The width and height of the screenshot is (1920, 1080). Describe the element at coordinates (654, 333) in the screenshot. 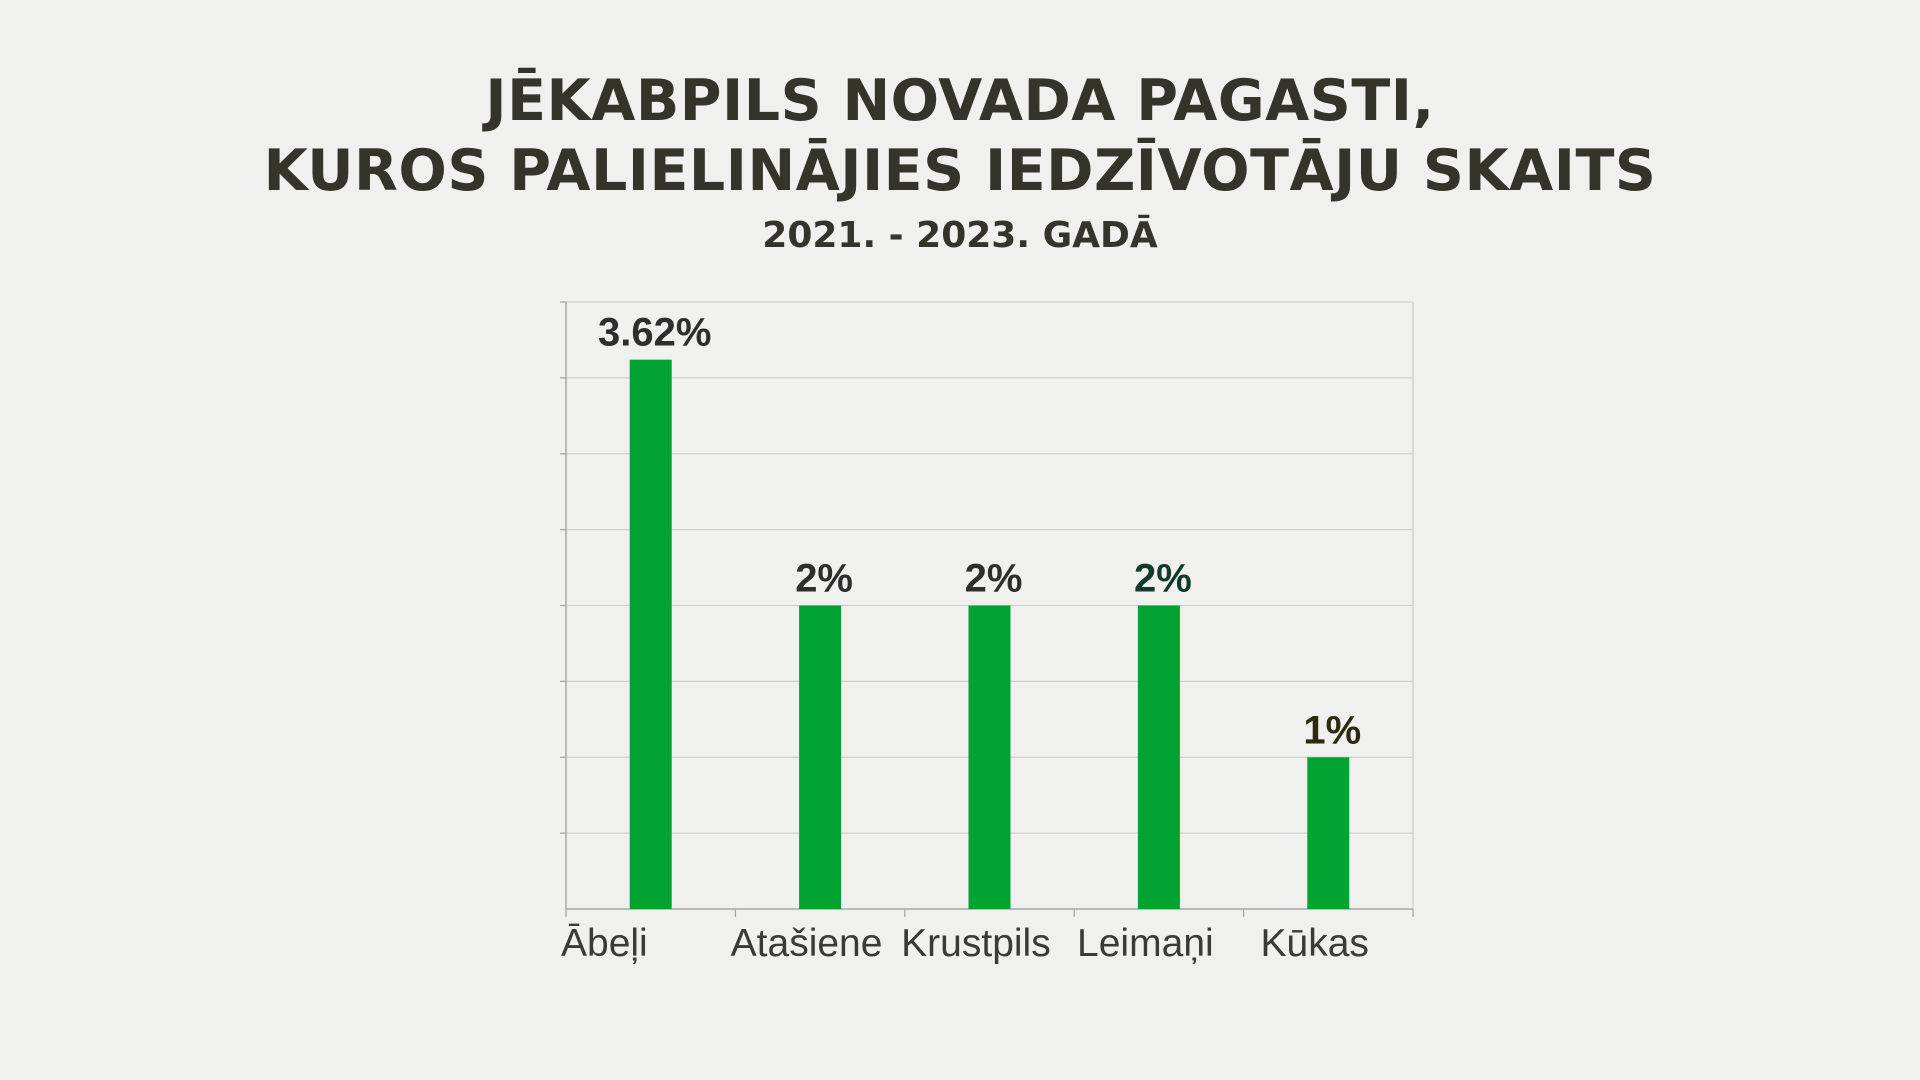

I see `data-label: 3.62%` at that location.